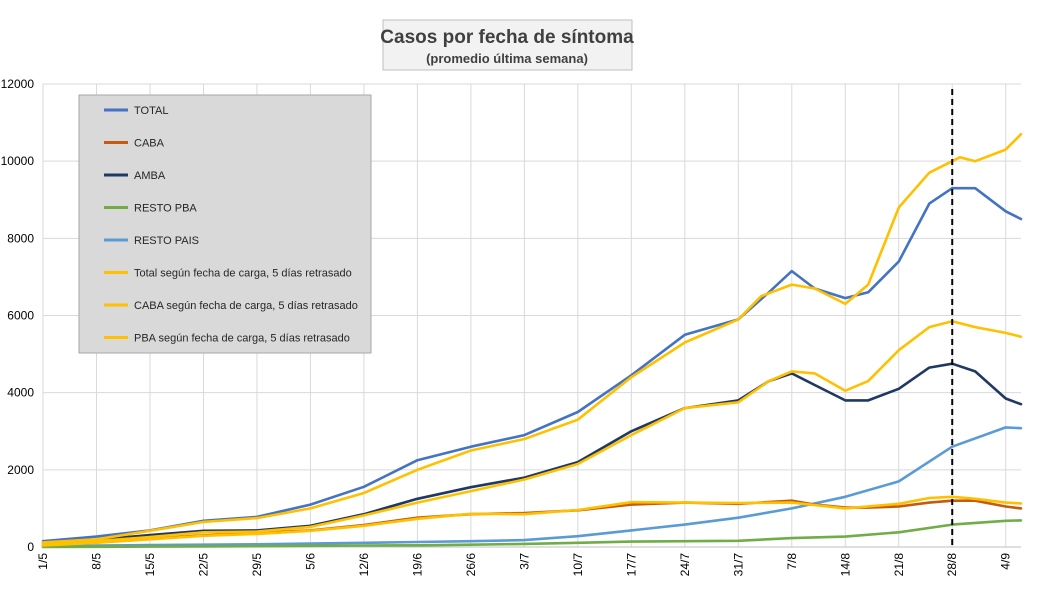 The height and width of the screenshot is (599, 1037). What do you see at coordinates (845, 565) in the screenshot?
I see `x-tick-label: 14/8` at bounding box center [845, 565].